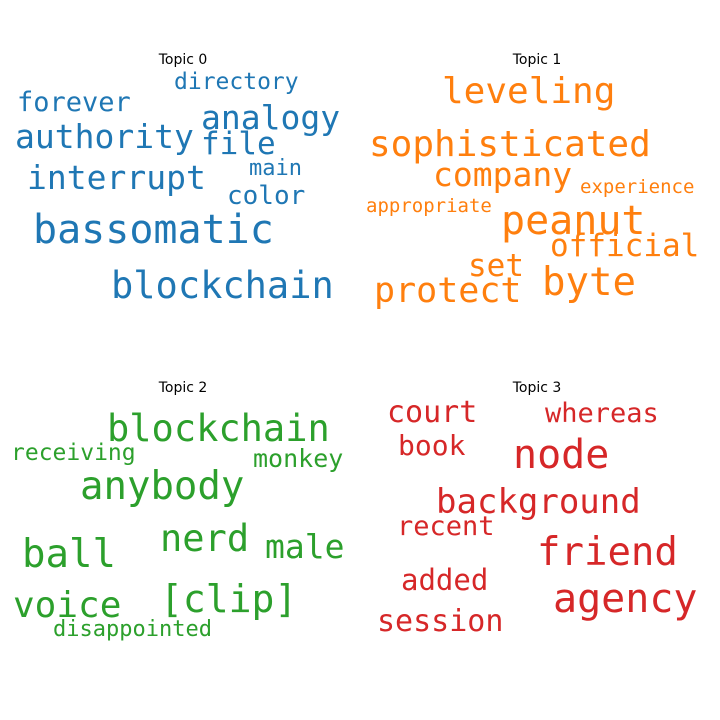  What do you see at coordinates (589, 282) in the screenshot?
I see `topic-word: byte` at bounding box center [589, 282].